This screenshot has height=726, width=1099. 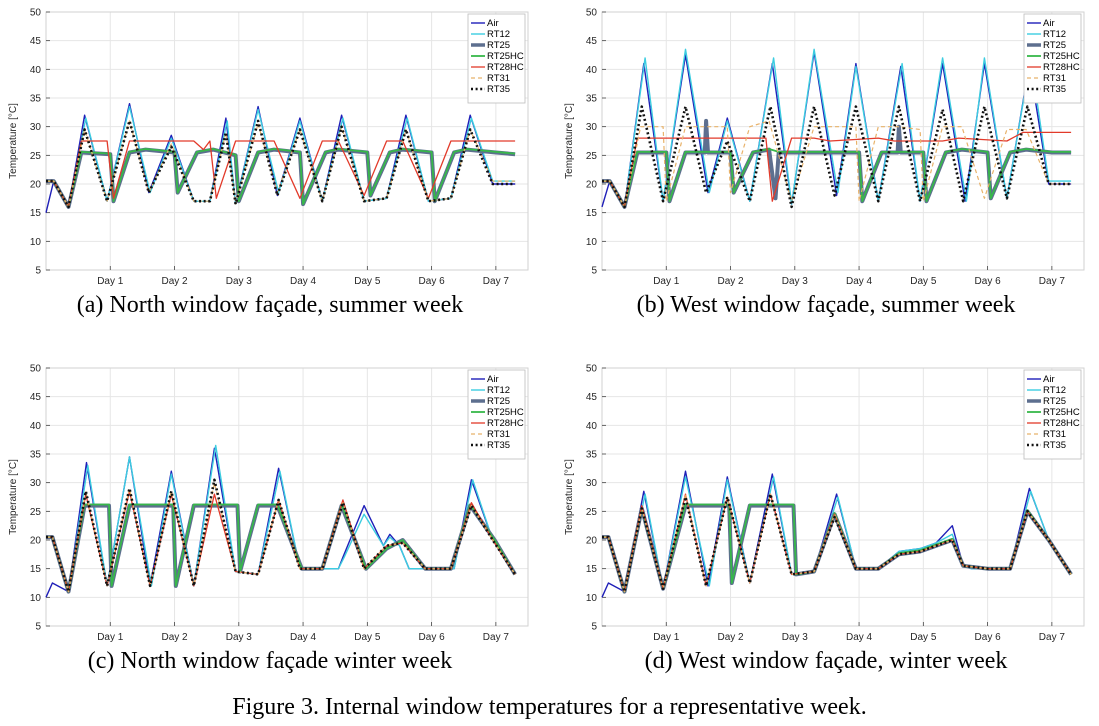 I want to click on series-line-rt12, so click(x=837, y=128).